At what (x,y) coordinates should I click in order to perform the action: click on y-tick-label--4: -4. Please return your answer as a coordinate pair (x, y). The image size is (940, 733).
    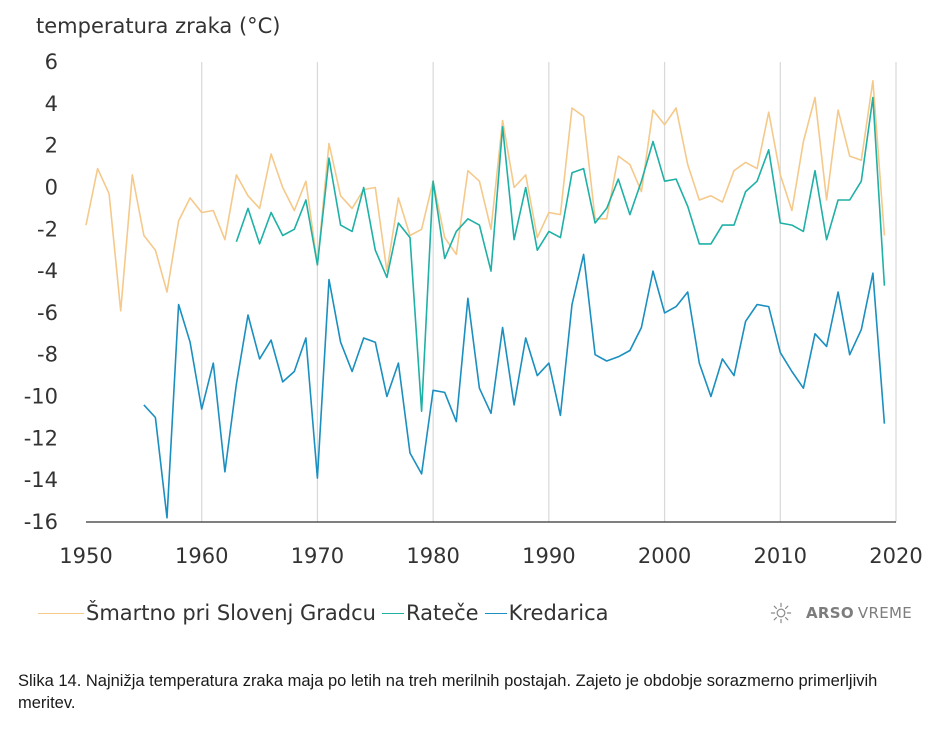
    Looking at the image, I should click on (47, 271).